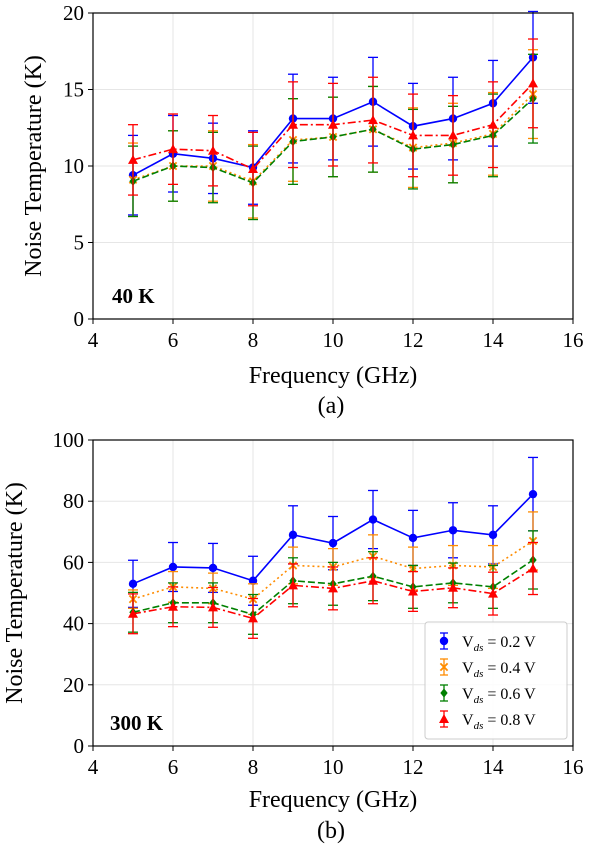 This screenshot has height=846, width=592. Describe the element at coordinates (73, 562) in the screenshot. I see `y-tick-label: 60` at that location.